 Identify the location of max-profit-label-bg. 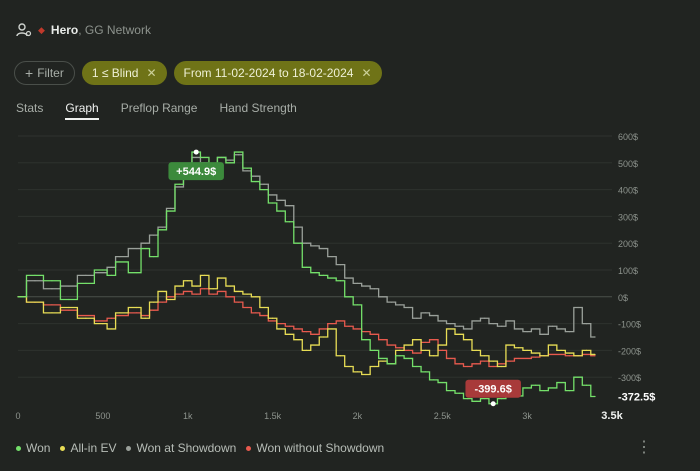
(196, 171).